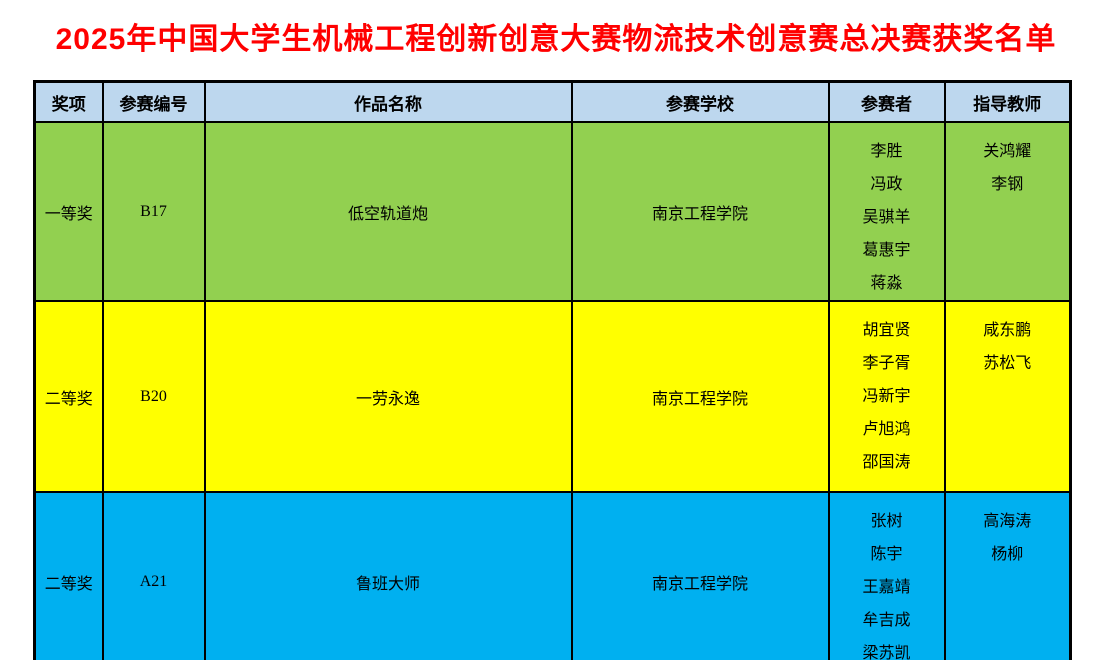  What do you see at coordinates (1007, 101) in the screenshot?
I see `column-header-6: 指导教师` at bounding box center [1007, 101].